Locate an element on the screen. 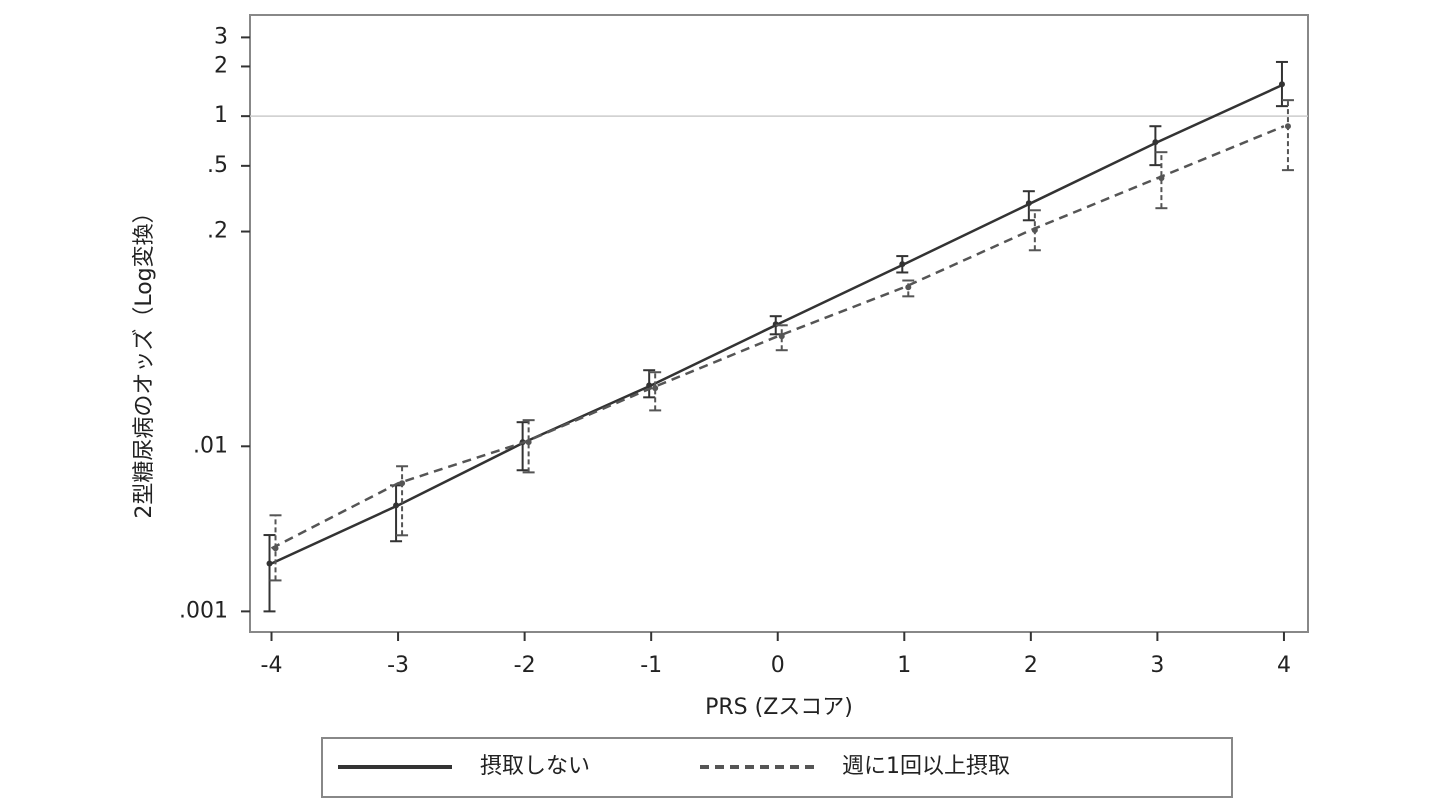 The width and height of the screenshot is (1440, 810). y-tick-label: 1 is located at coordinates (221, 115).